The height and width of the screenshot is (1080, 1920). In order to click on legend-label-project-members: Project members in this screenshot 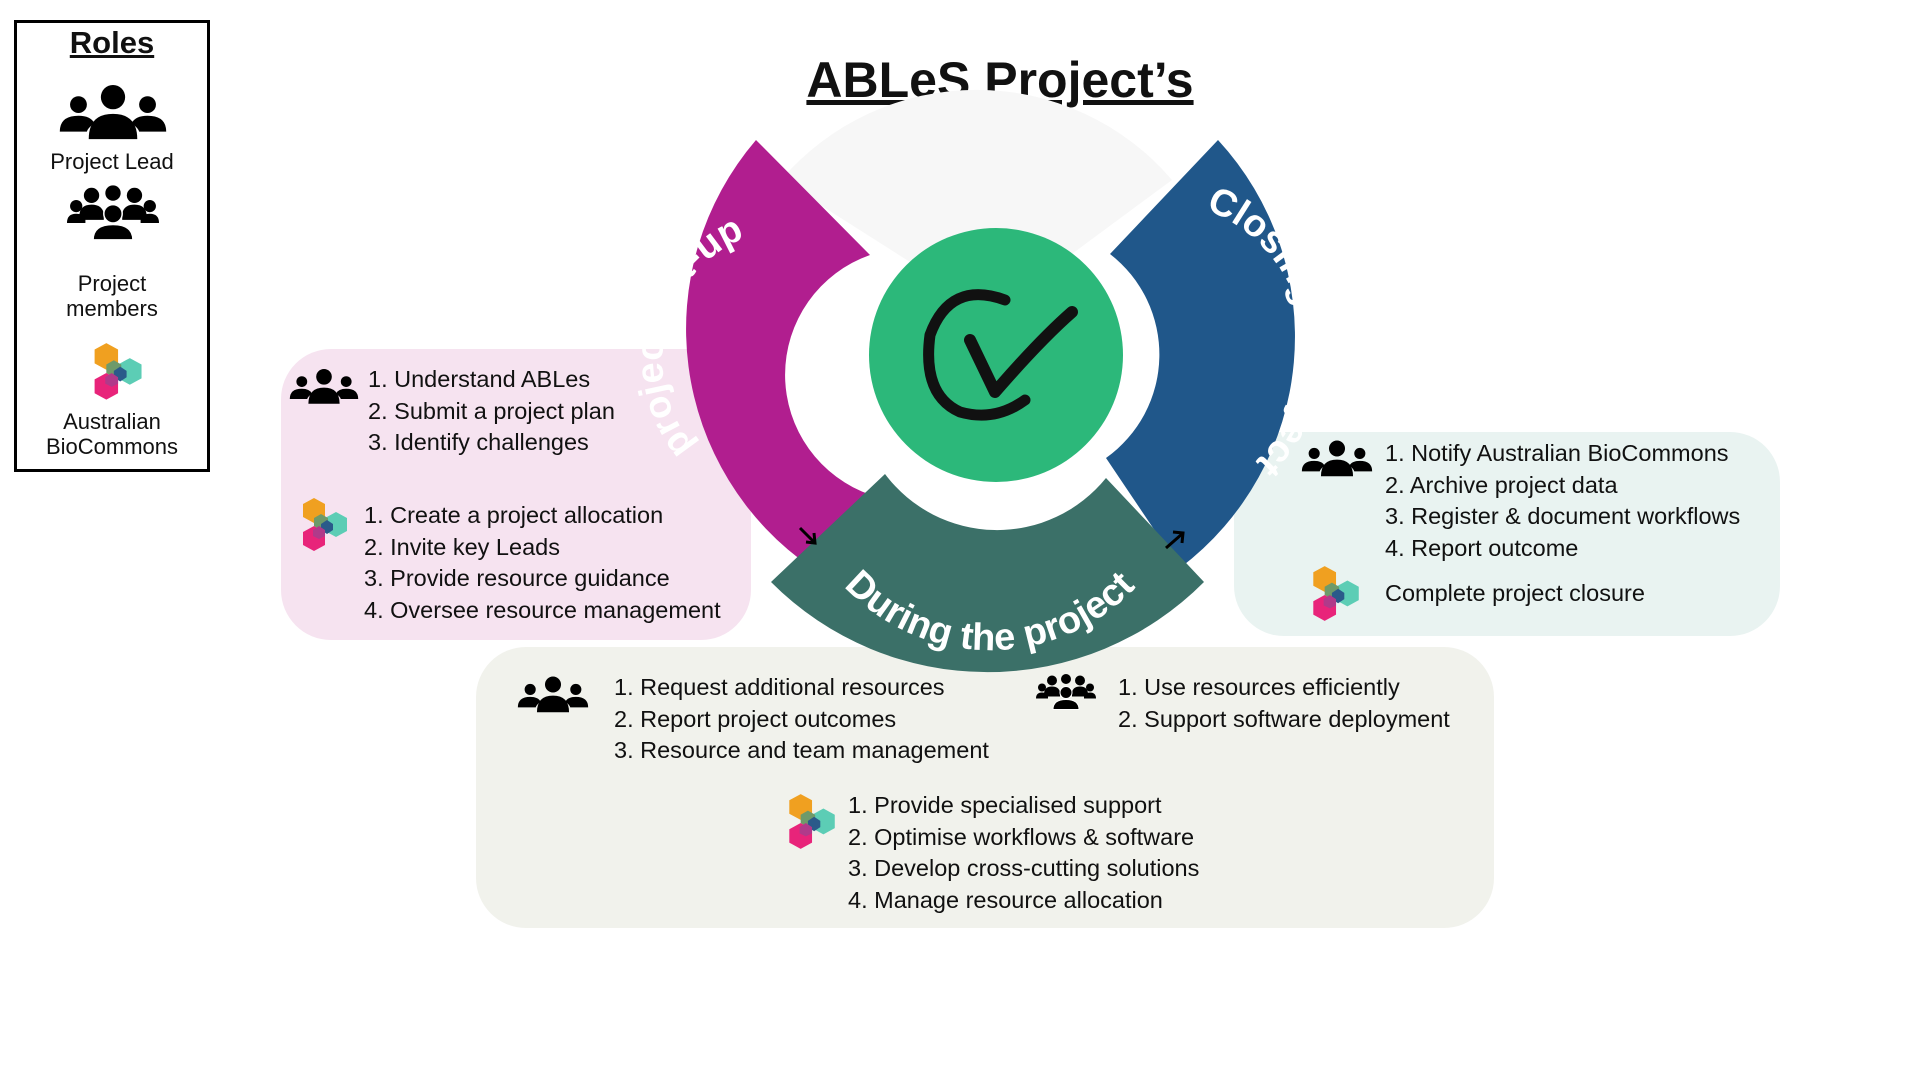, I will do `click(112, 296)`.